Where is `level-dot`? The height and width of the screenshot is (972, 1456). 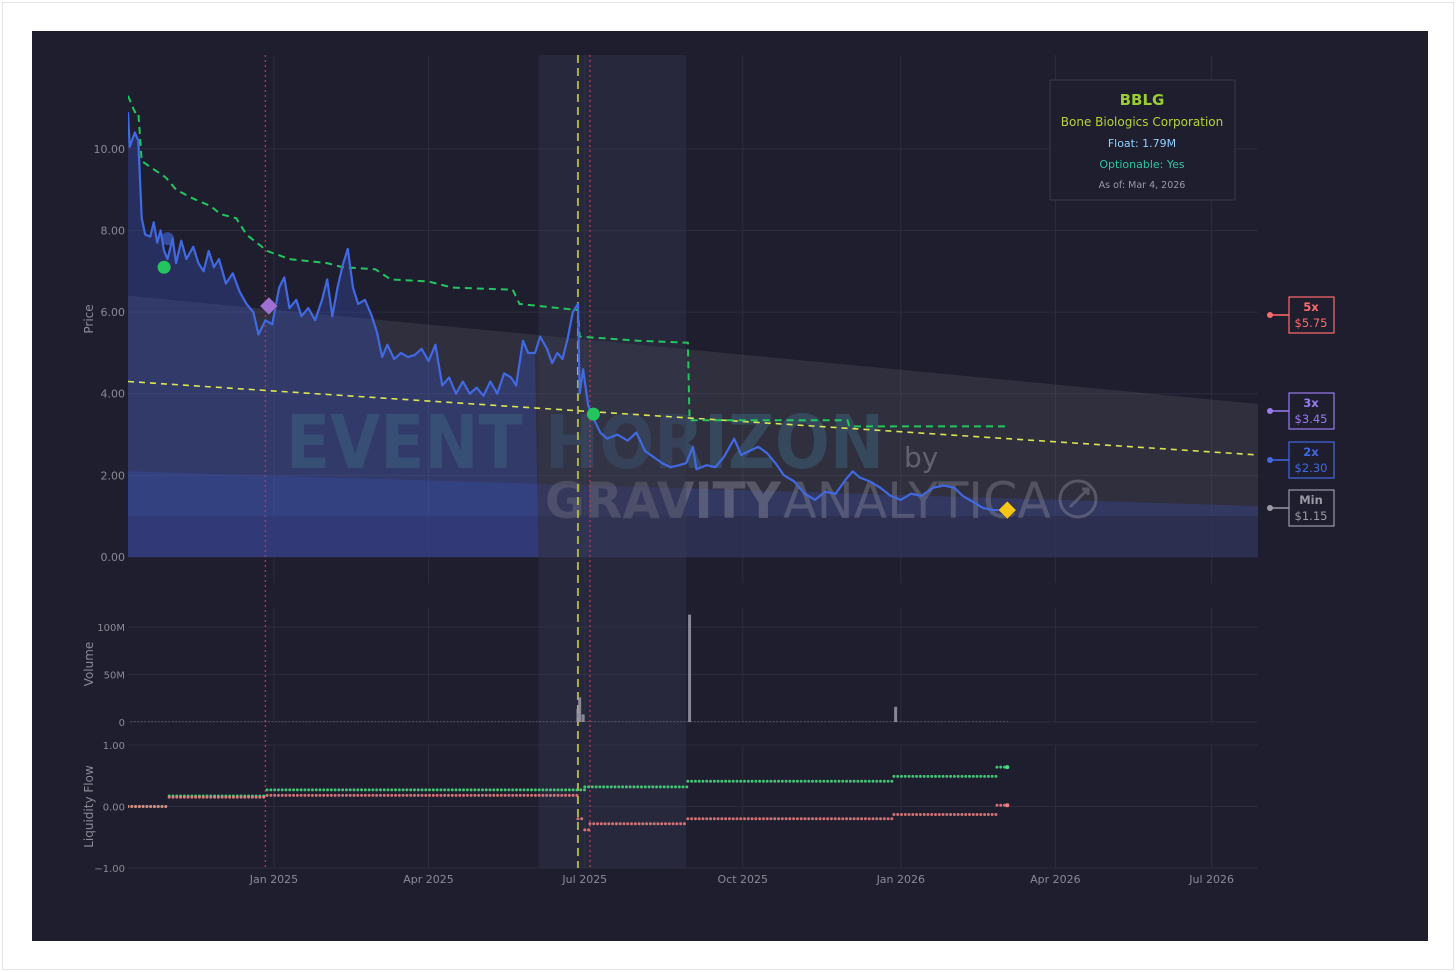
level-dot is located at coordinates (1270, 315).